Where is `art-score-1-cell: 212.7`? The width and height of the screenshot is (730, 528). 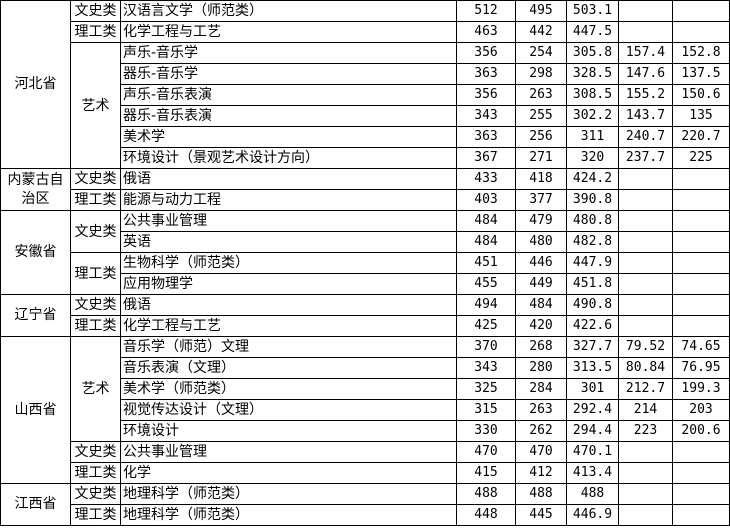
art-score-1-cell: 212.7 is located at coordinates (645, 389).